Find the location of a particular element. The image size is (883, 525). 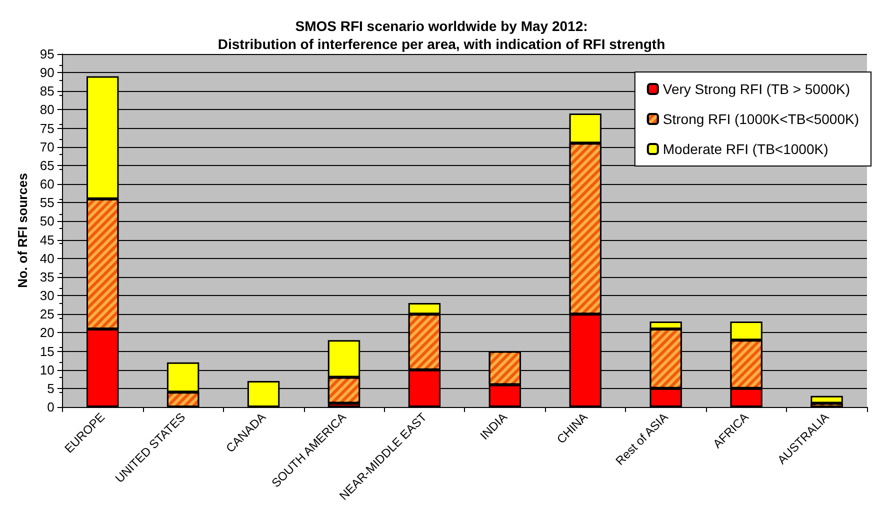

y-tick-label: 80 is located at coordinates (47, 110).